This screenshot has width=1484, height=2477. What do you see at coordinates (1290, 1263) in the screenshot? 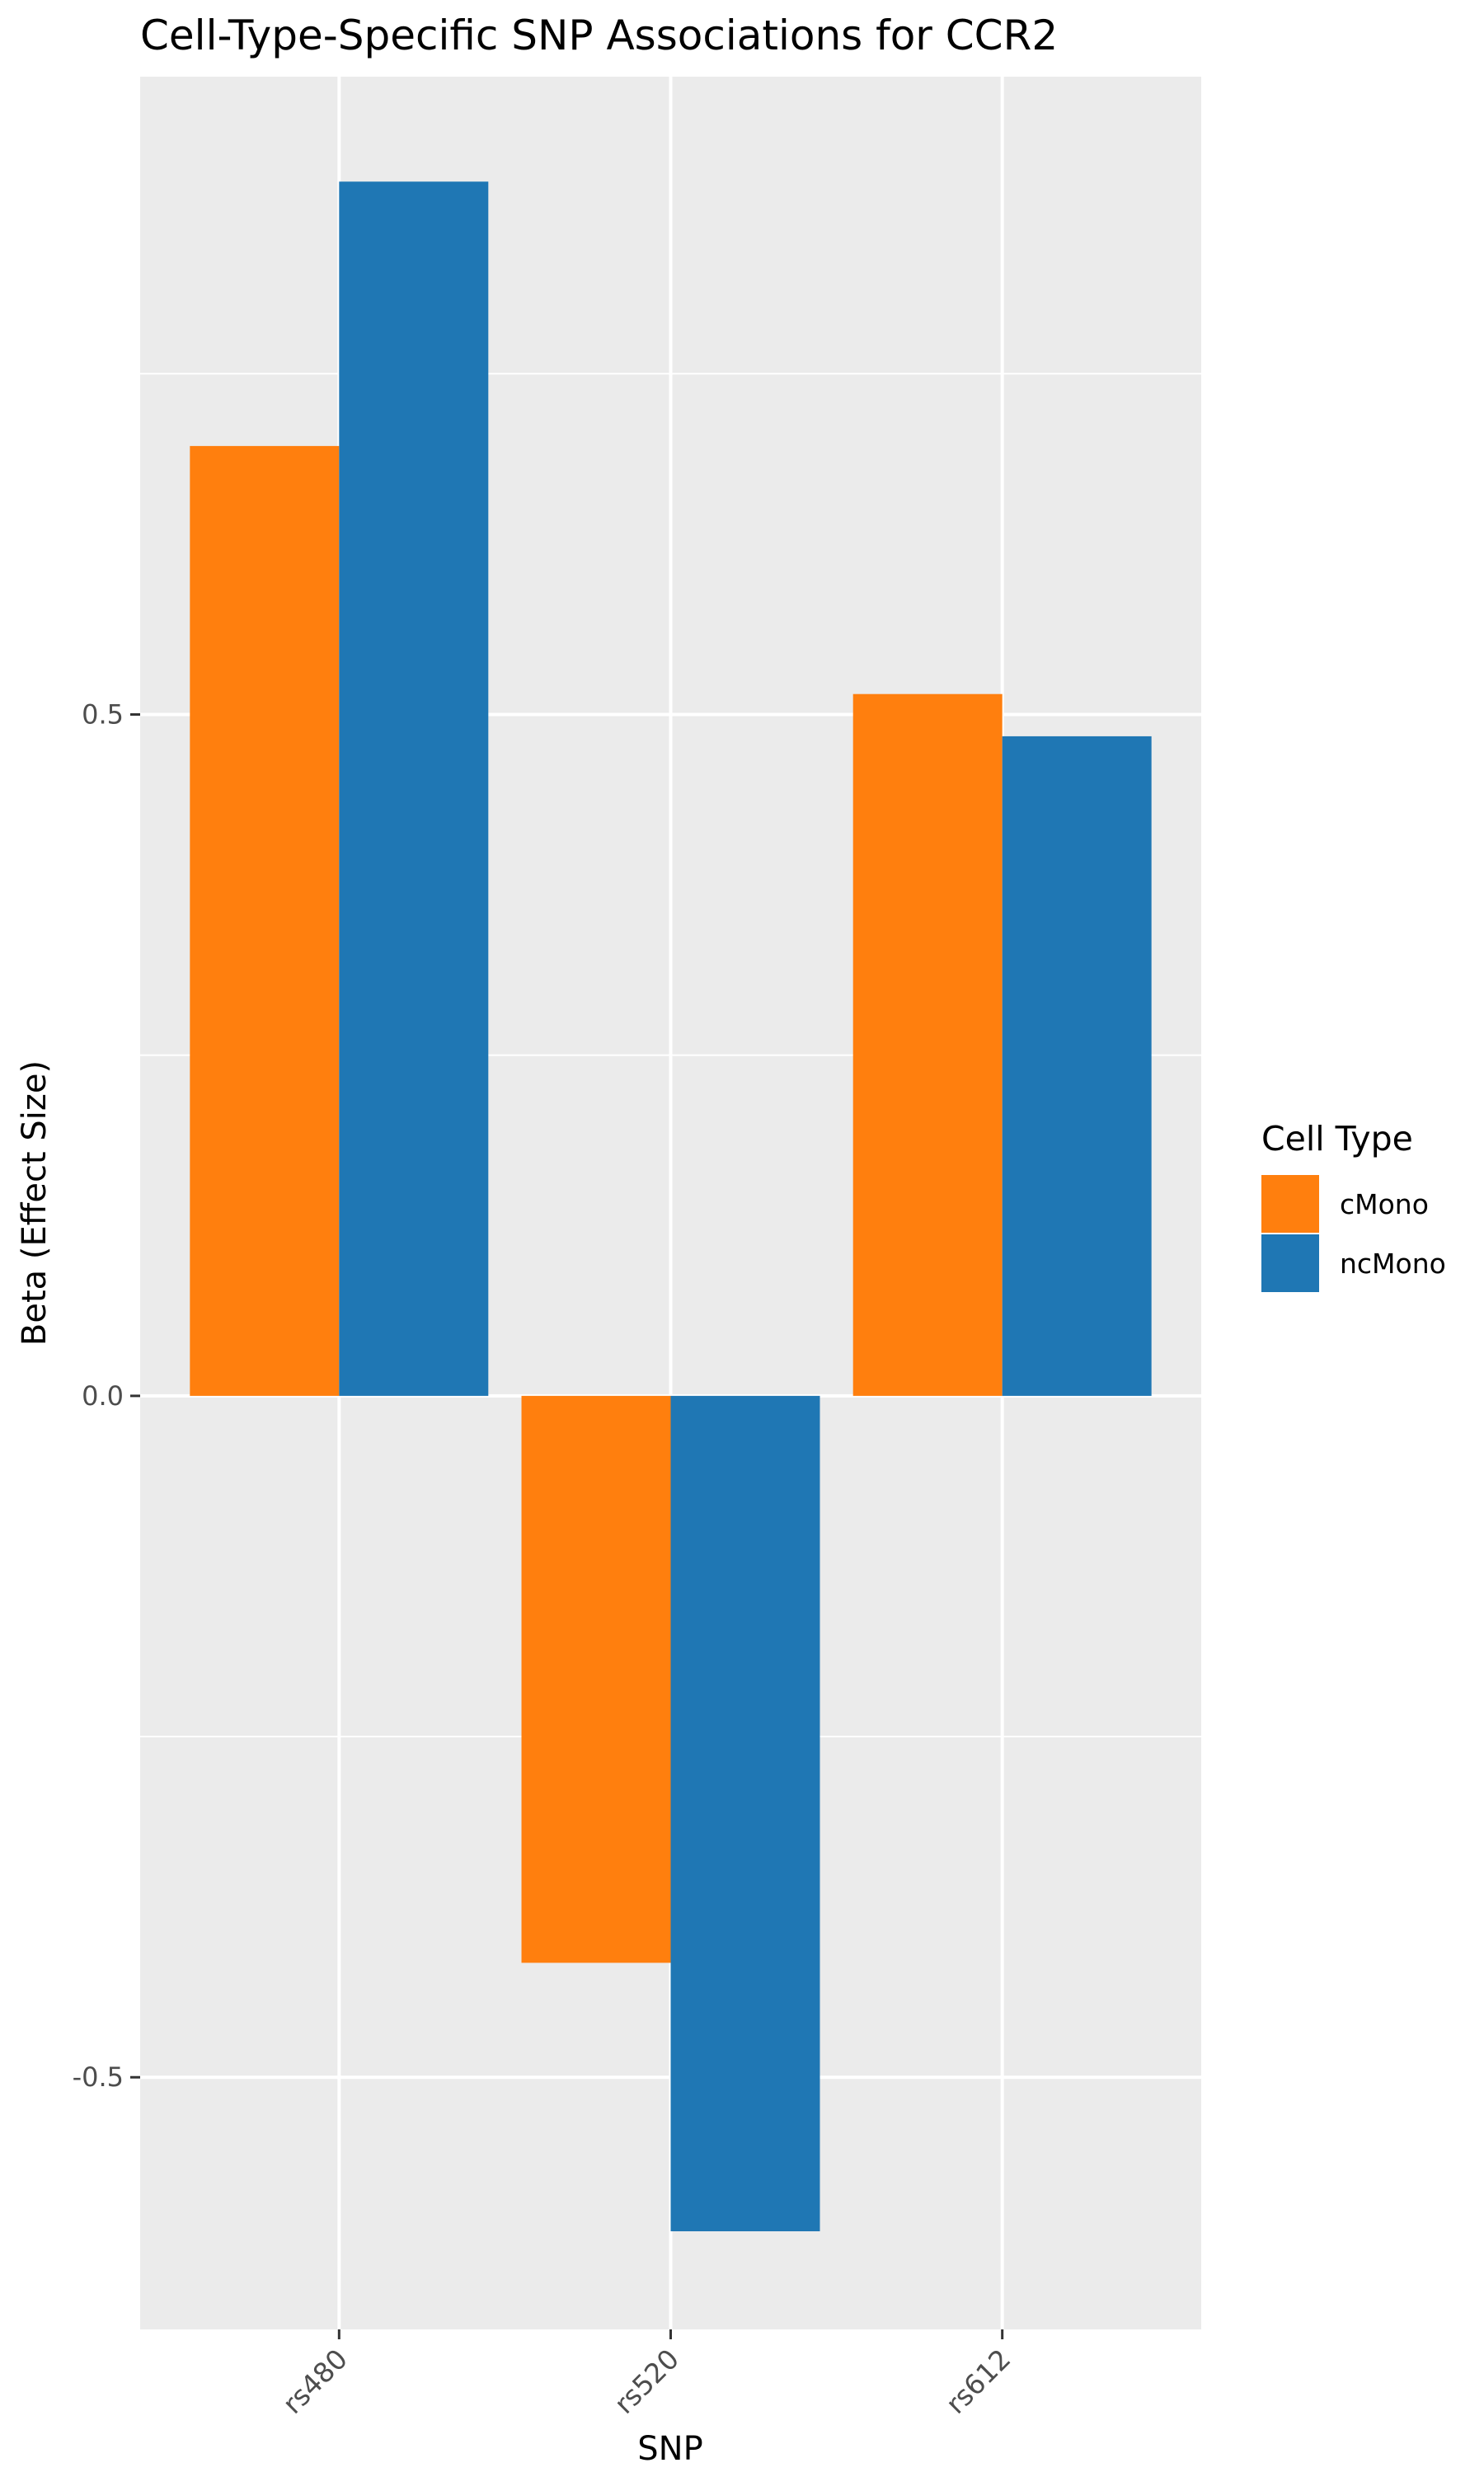
I see `legend-key-ncMono` at bounding box center [1290, 1263].